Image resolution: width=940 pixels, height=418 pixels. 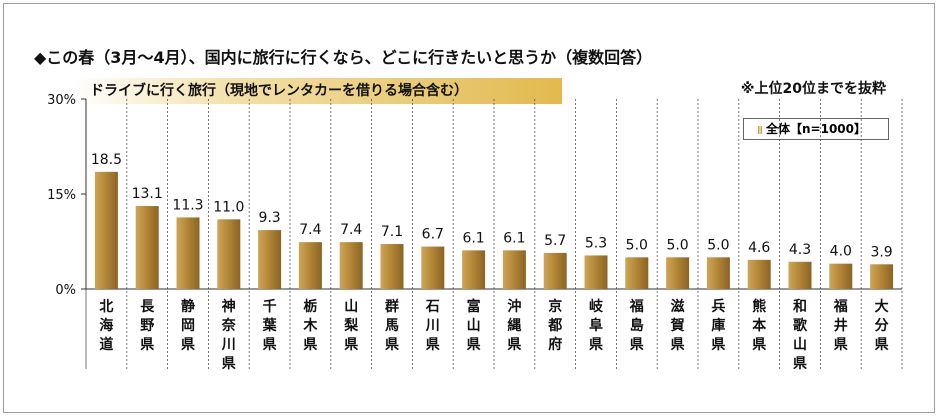 I want to click on category-label: 大分県, so click(x=882, y=325).